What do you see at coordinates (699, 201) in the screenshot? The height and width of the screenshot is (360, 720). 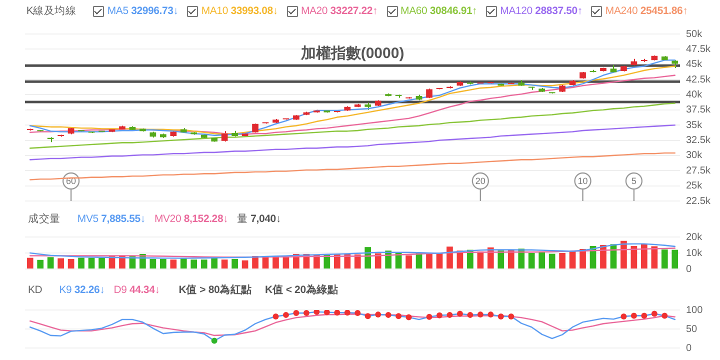 I see `y-tick-label: 22.5k` at bounding box center [699, 201].